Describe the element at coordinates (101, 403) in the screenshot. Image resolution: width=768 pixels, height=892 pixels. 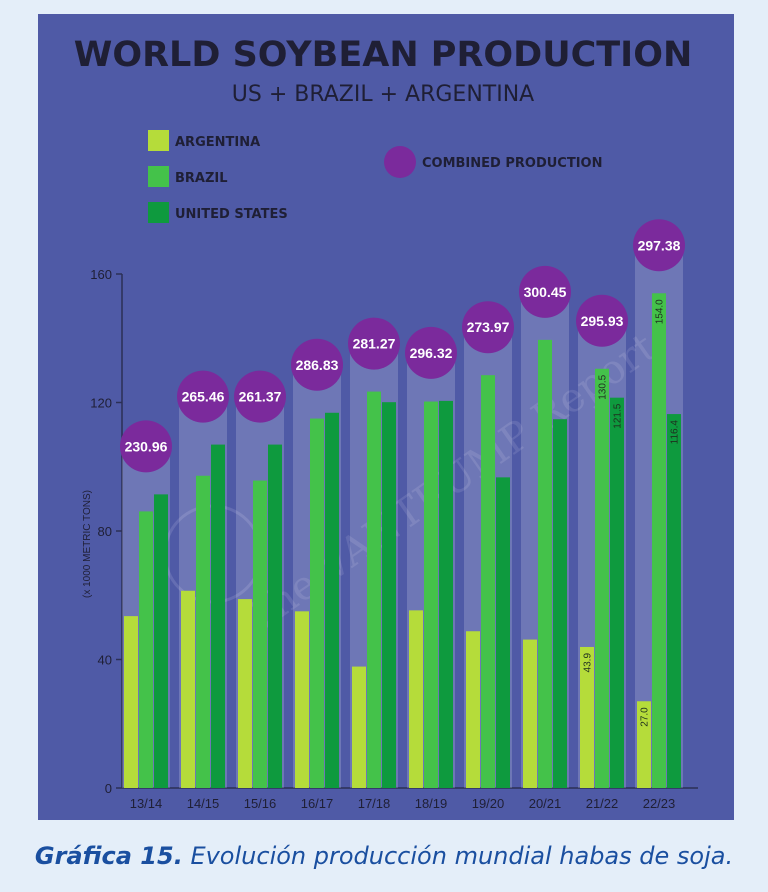
I see `y-tick-label: 120` at that location.